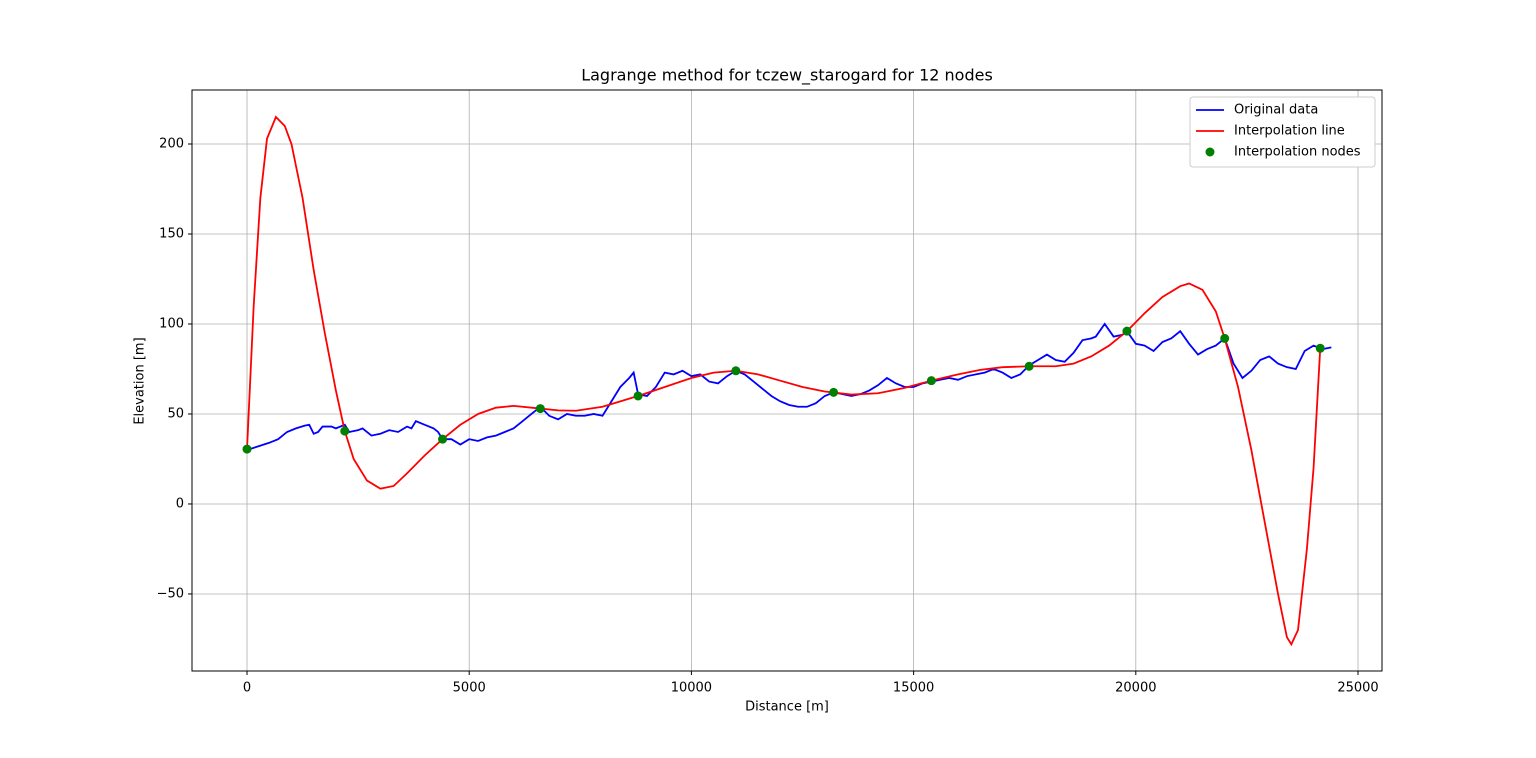 This screenshot has height=758, width=1536. Describe the element at coordinates (171, 323) in the screenshot. I see `y-tick-label: 100` at that location.